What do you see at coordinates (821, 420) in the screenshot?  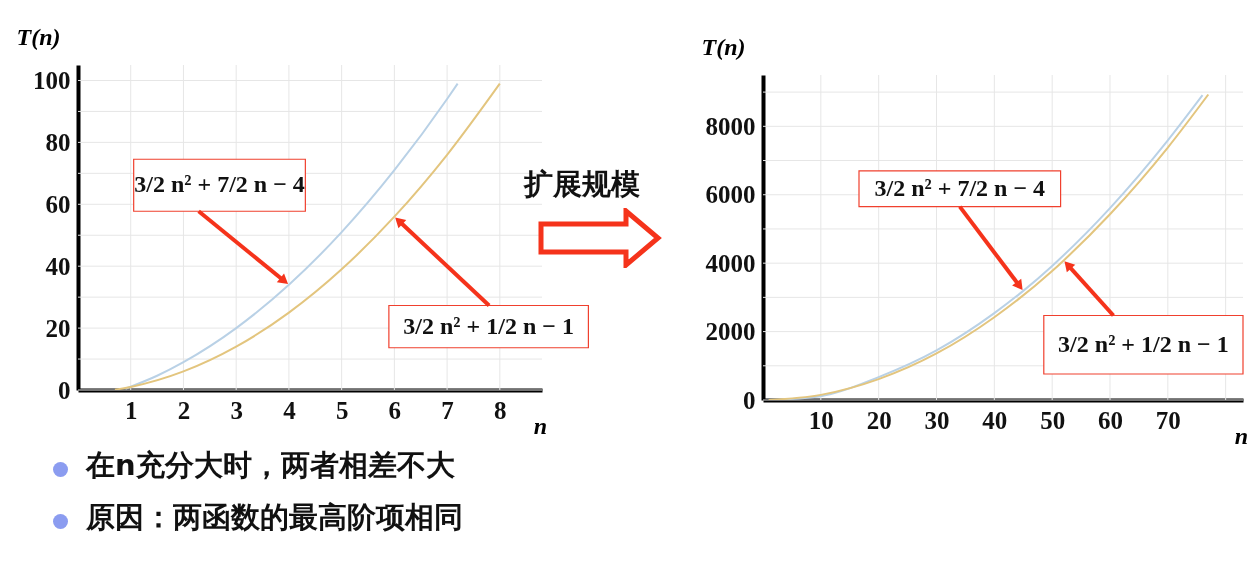 I see `x-tick-label: 10` at bounding box center [821, 420].